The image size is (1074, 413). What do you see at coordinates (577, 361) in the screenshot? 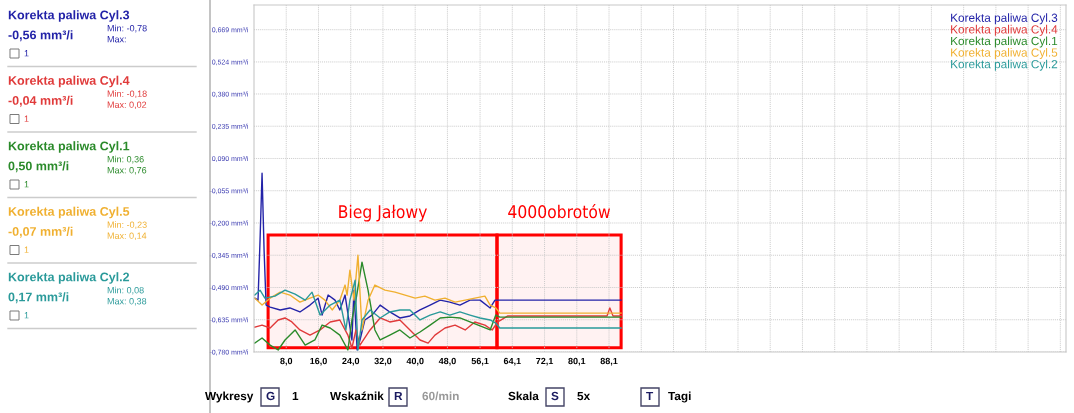
I see `x-tick-label: 80,1` at bounding box center [577, 361].